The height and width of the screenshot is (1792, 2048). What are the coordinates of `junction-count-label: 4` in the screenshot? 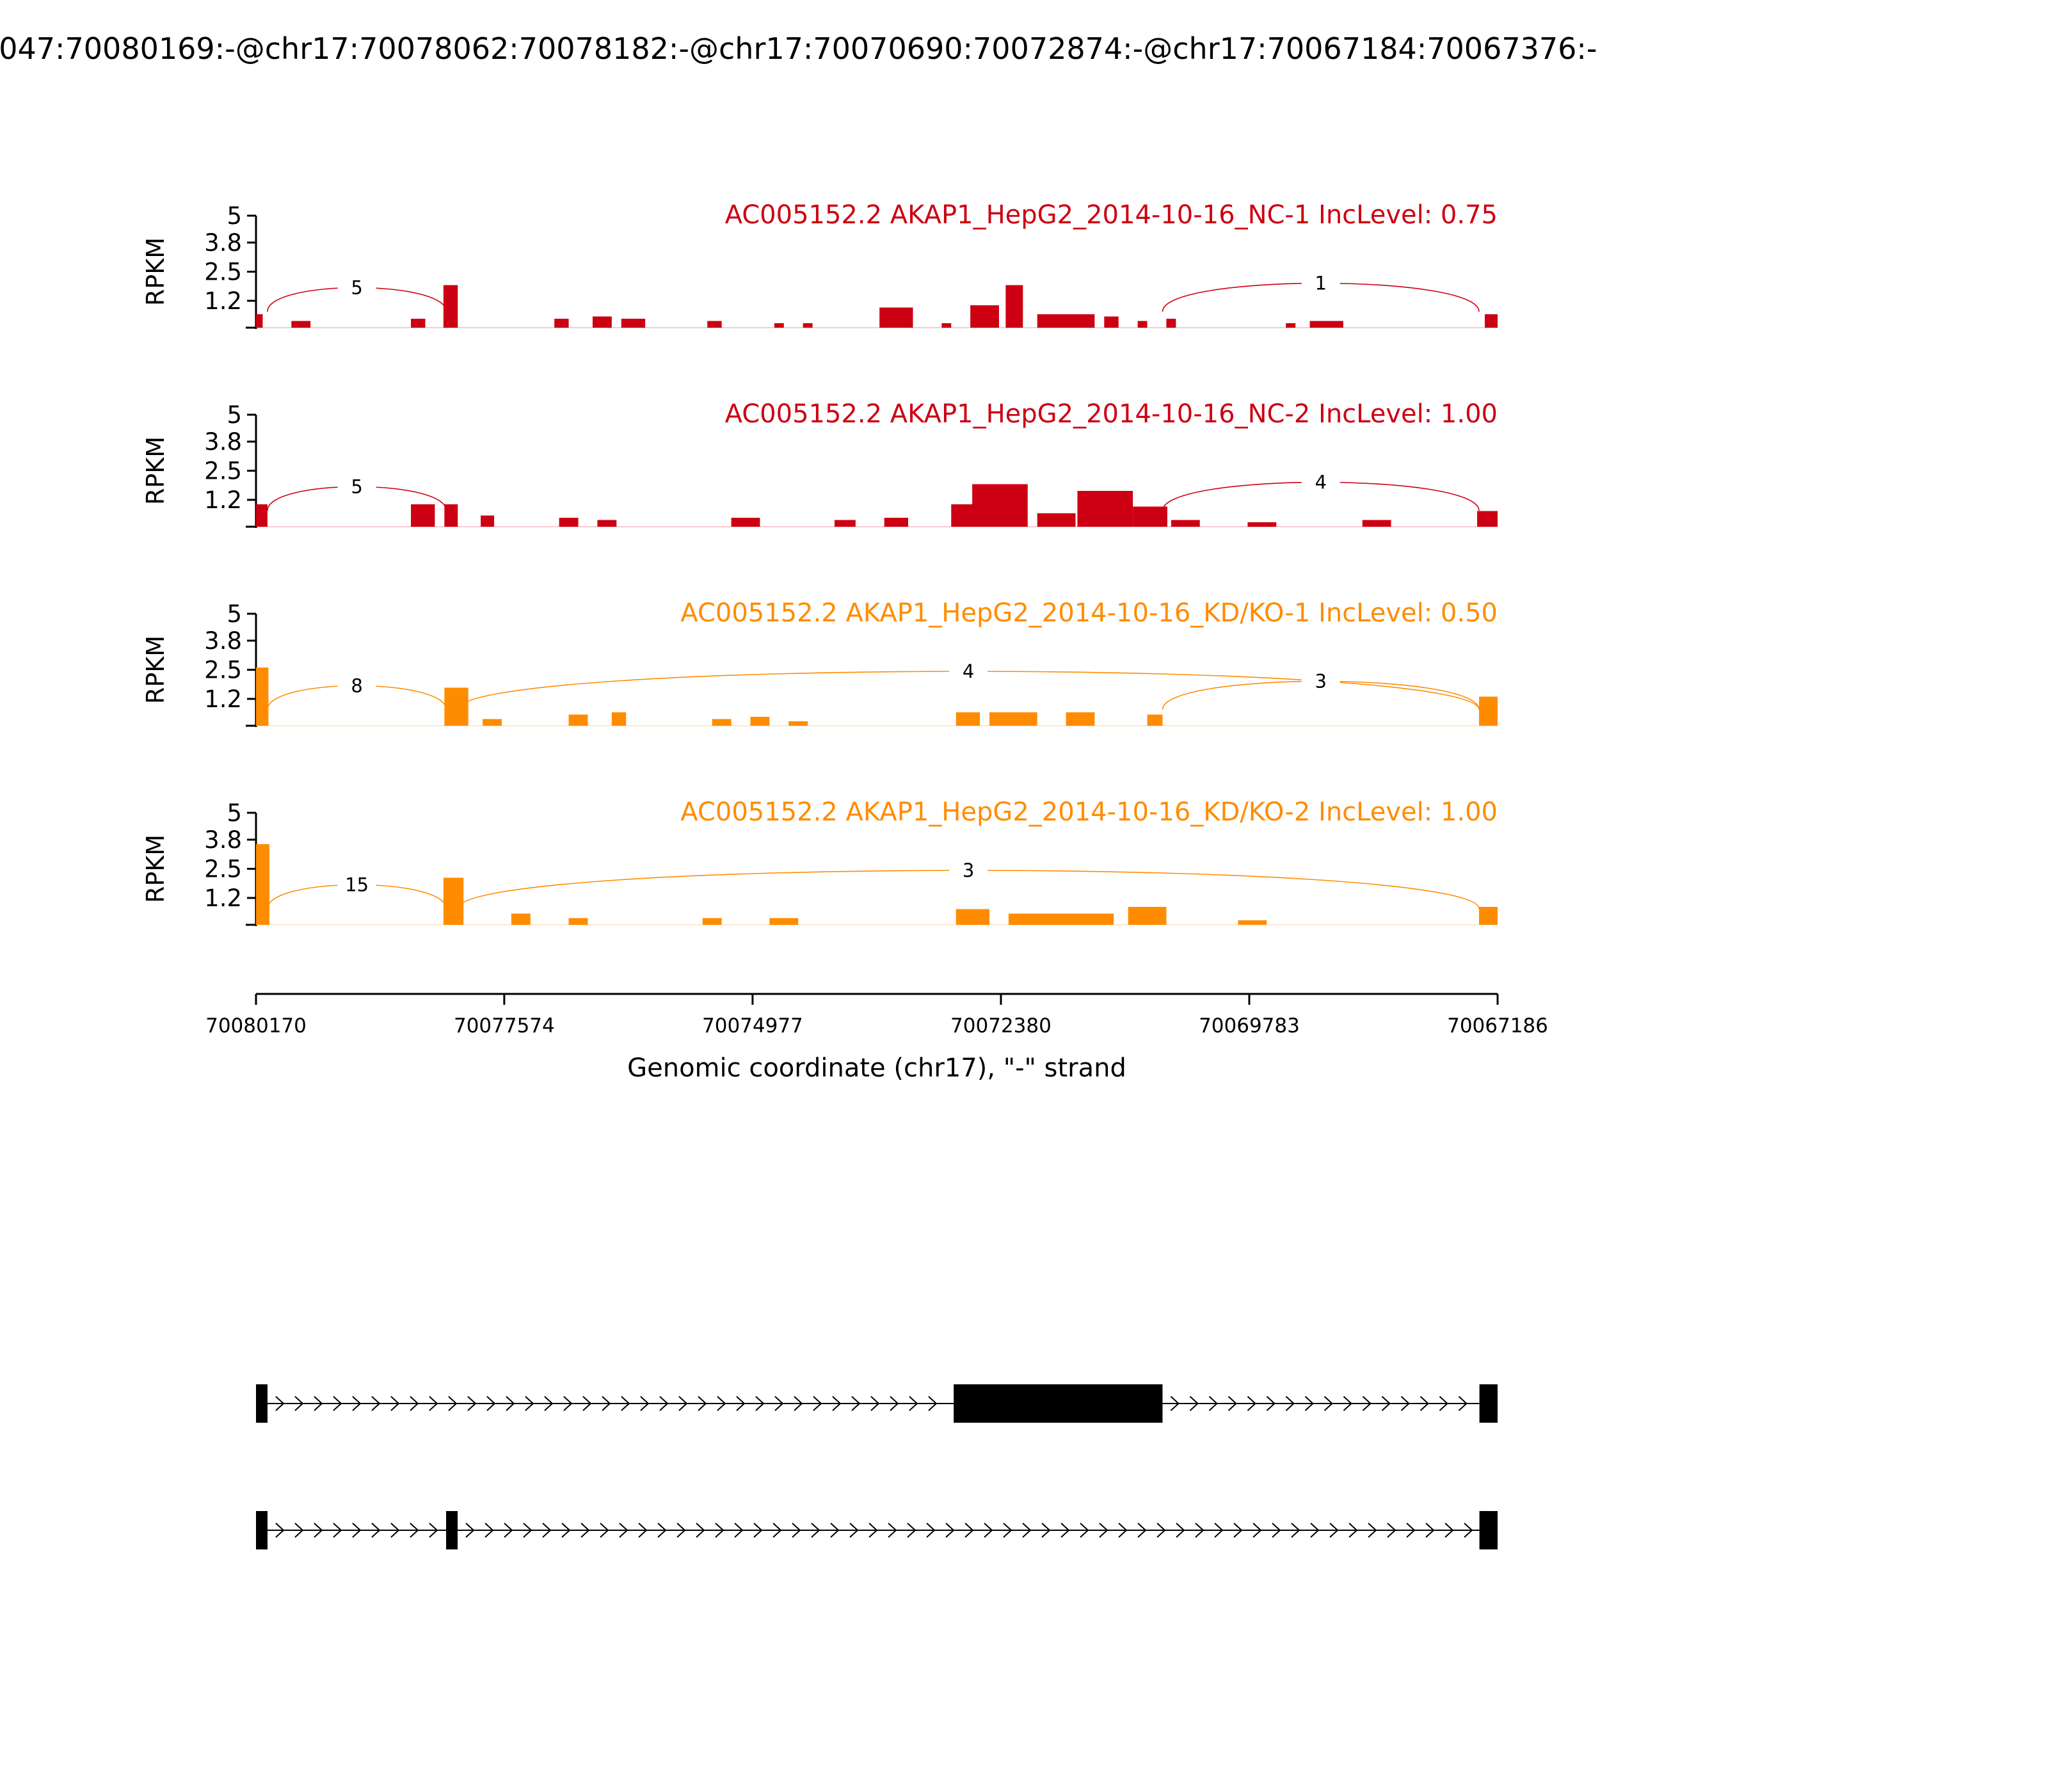 It's located at (1321, 482).